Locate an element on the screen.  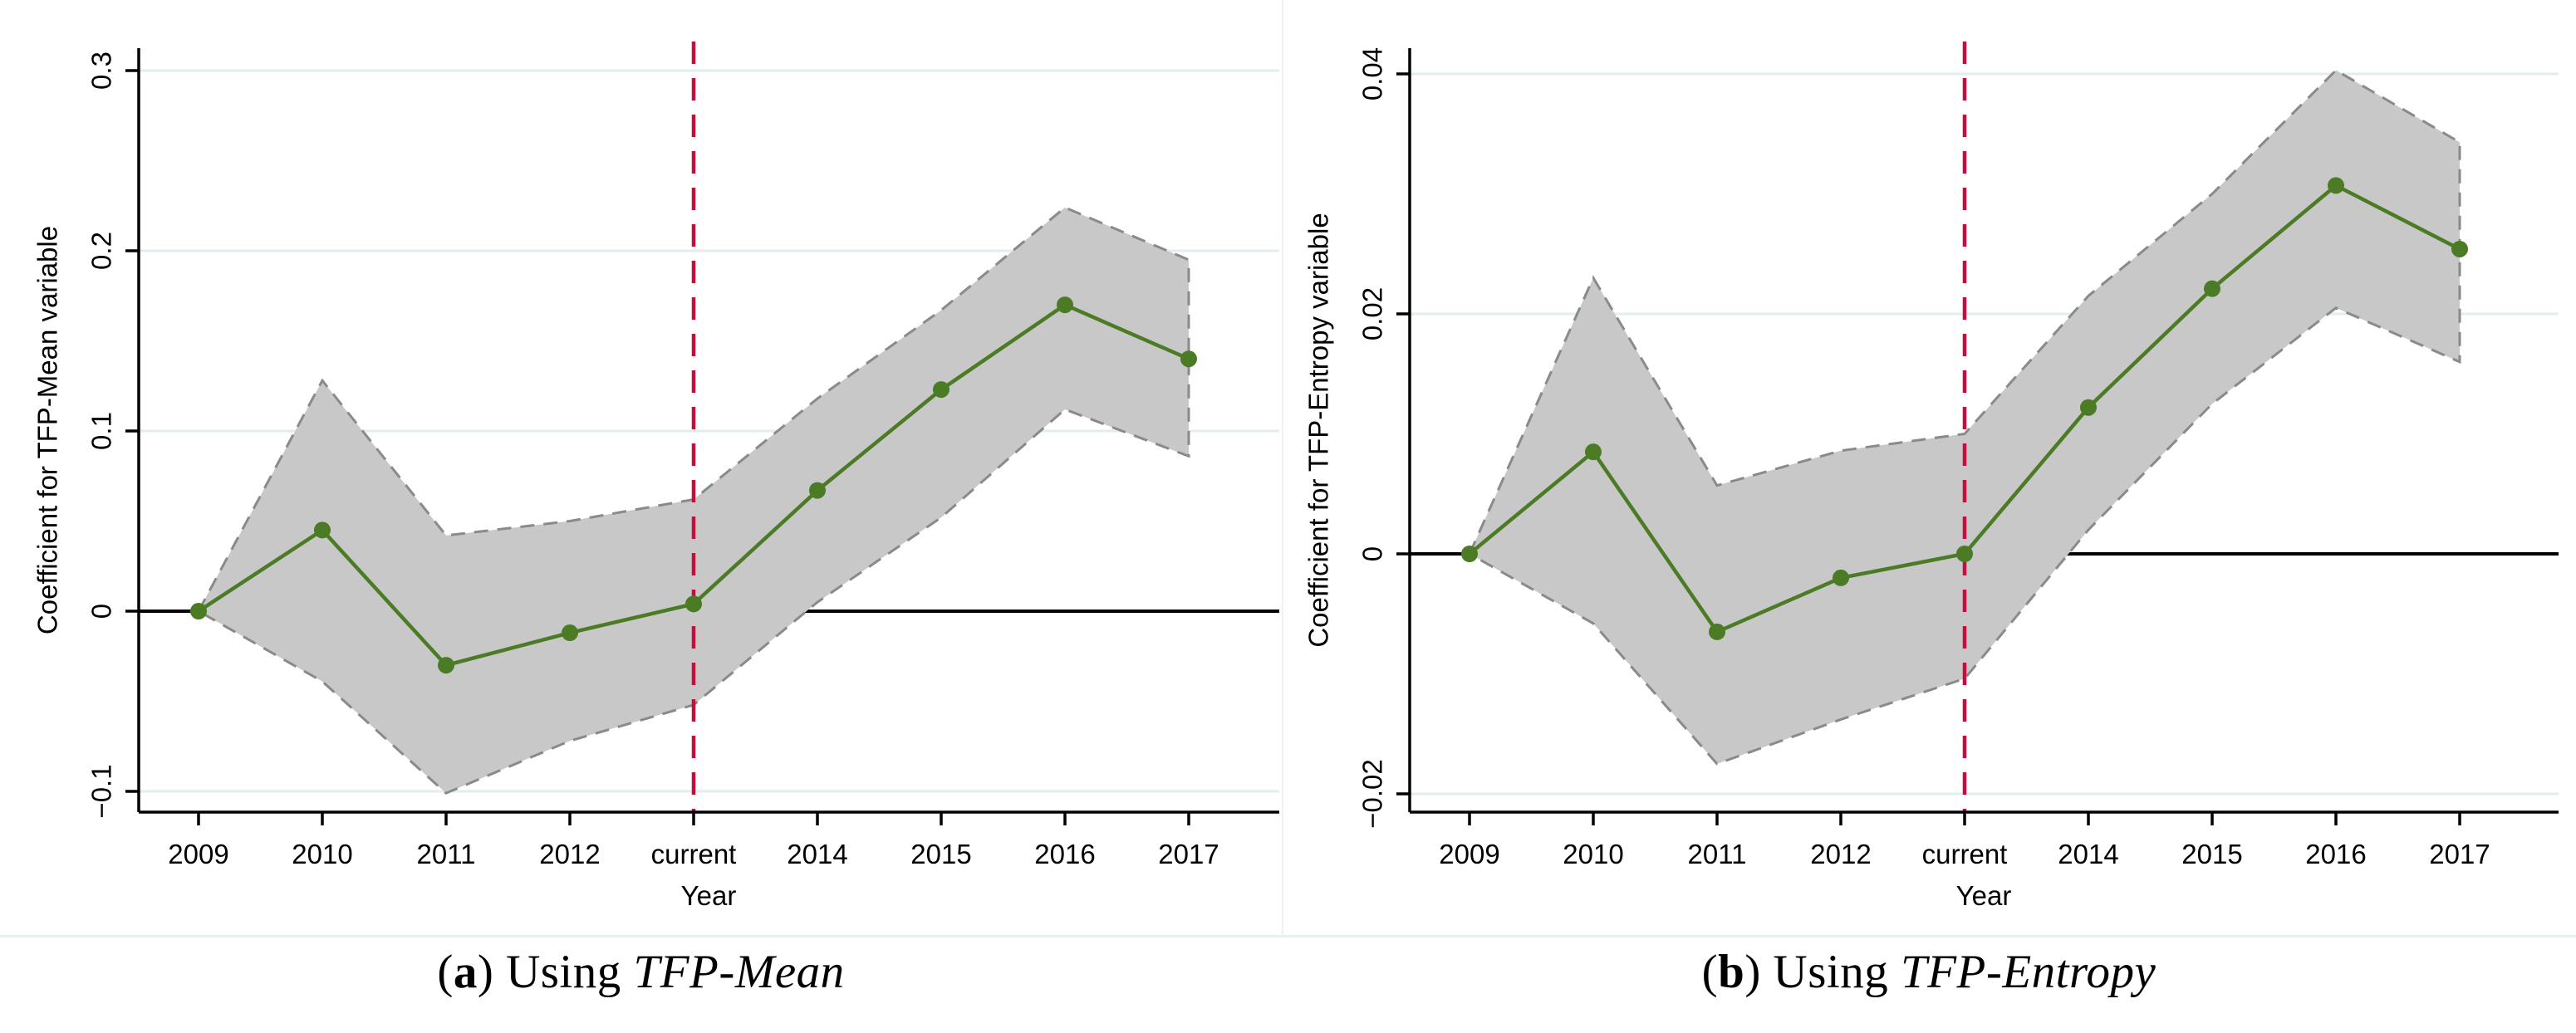
y-tick-label: 0.02 is located at coordinates (1372, 313).